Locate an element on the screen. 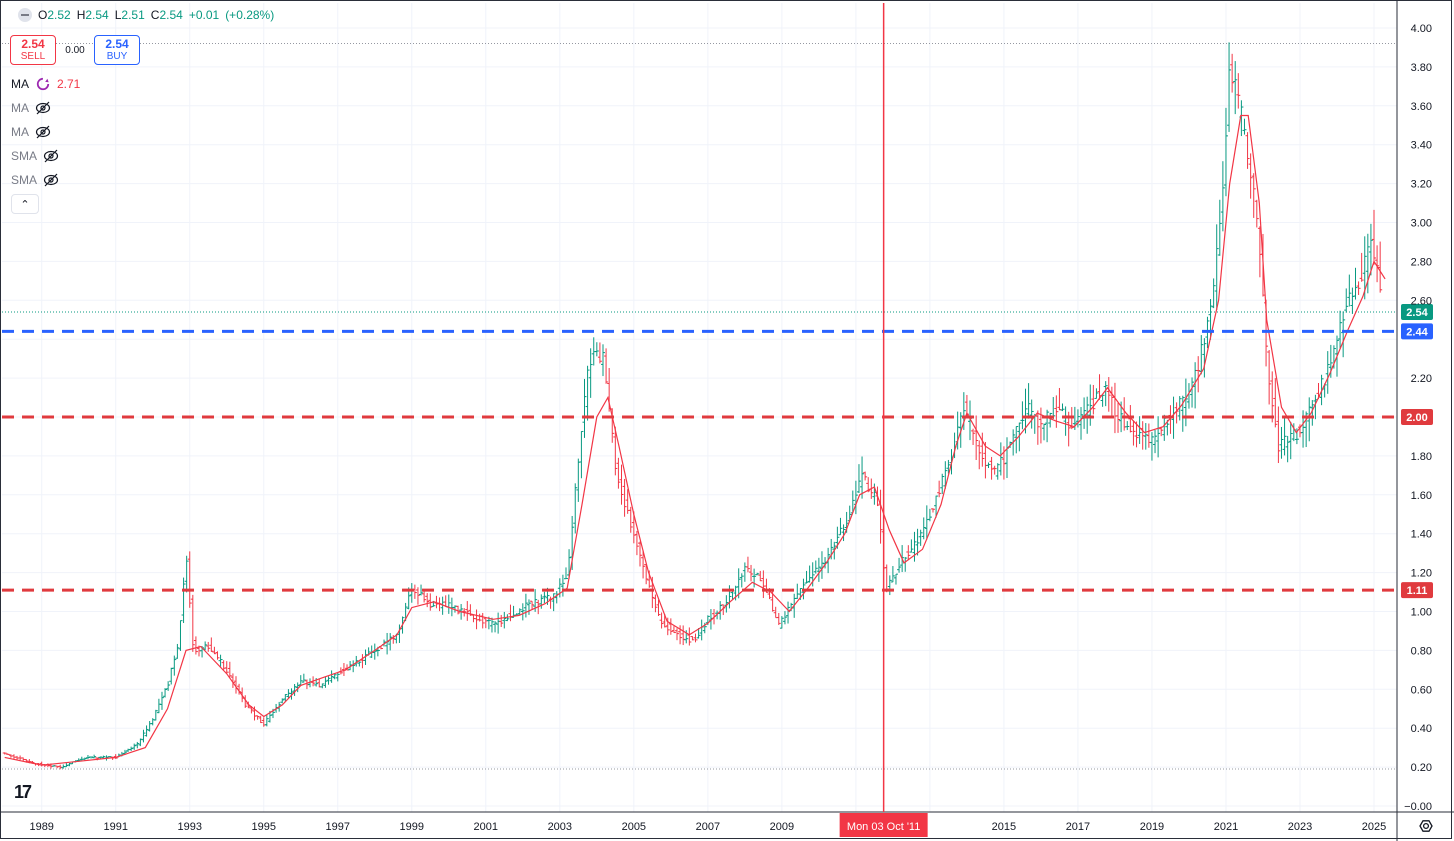  x-tick-label: 2025 is located at coordinates (1374, 827).